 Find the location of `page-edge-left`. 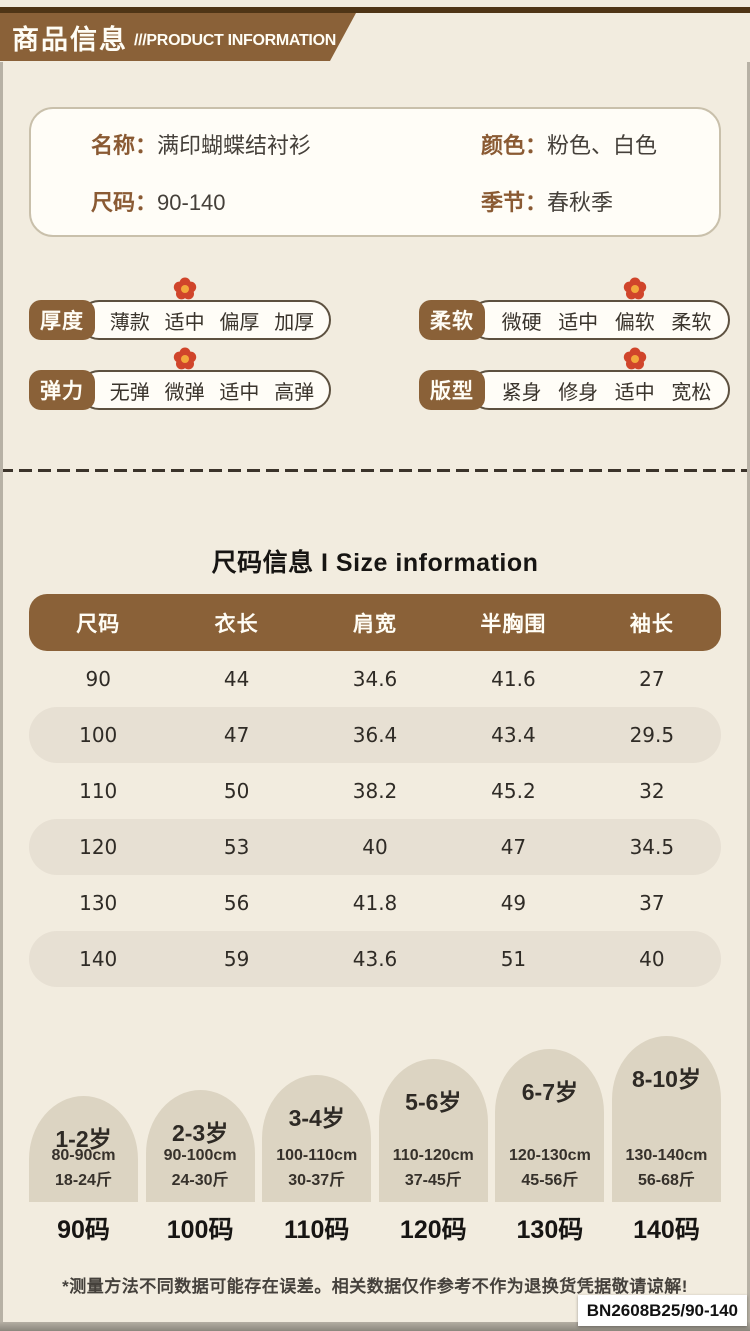

page-edge-left is located at coordinates (1, 696).